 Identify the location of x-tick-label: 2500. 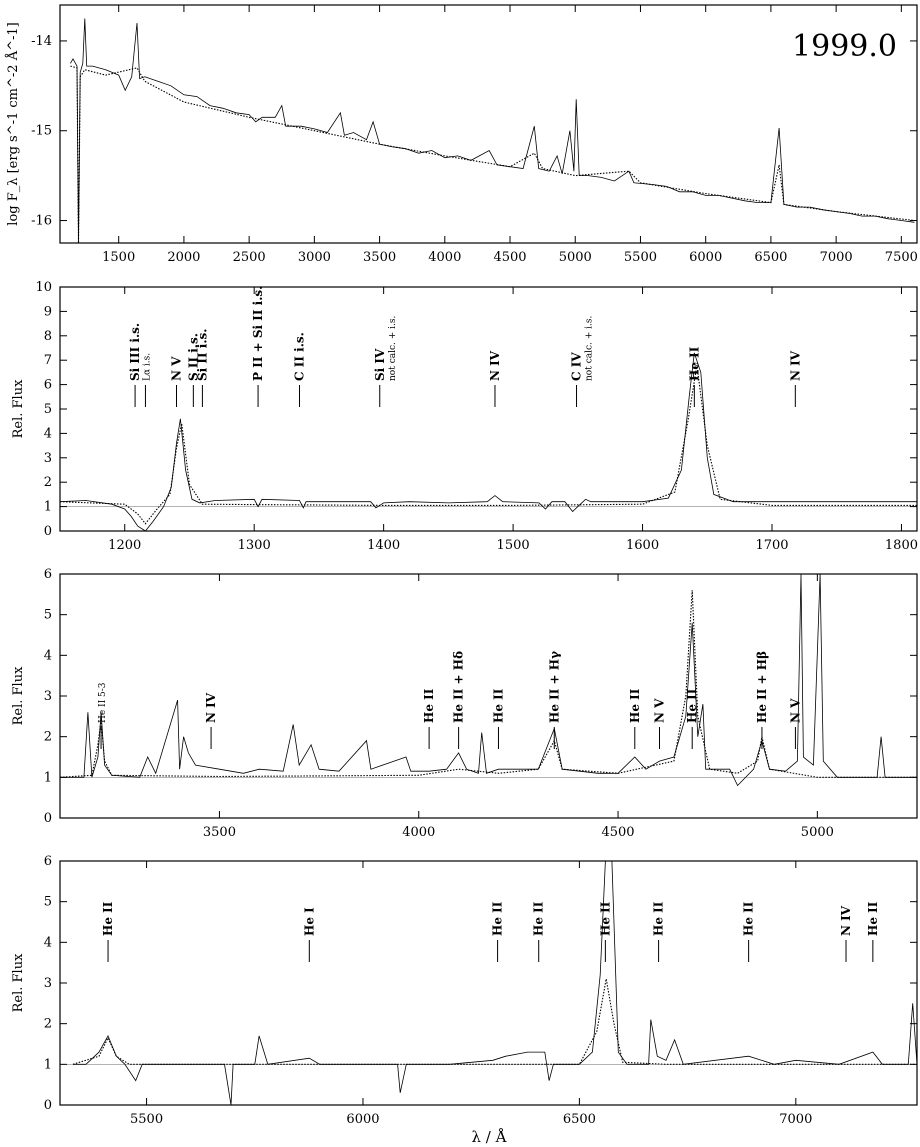
(249, 257).